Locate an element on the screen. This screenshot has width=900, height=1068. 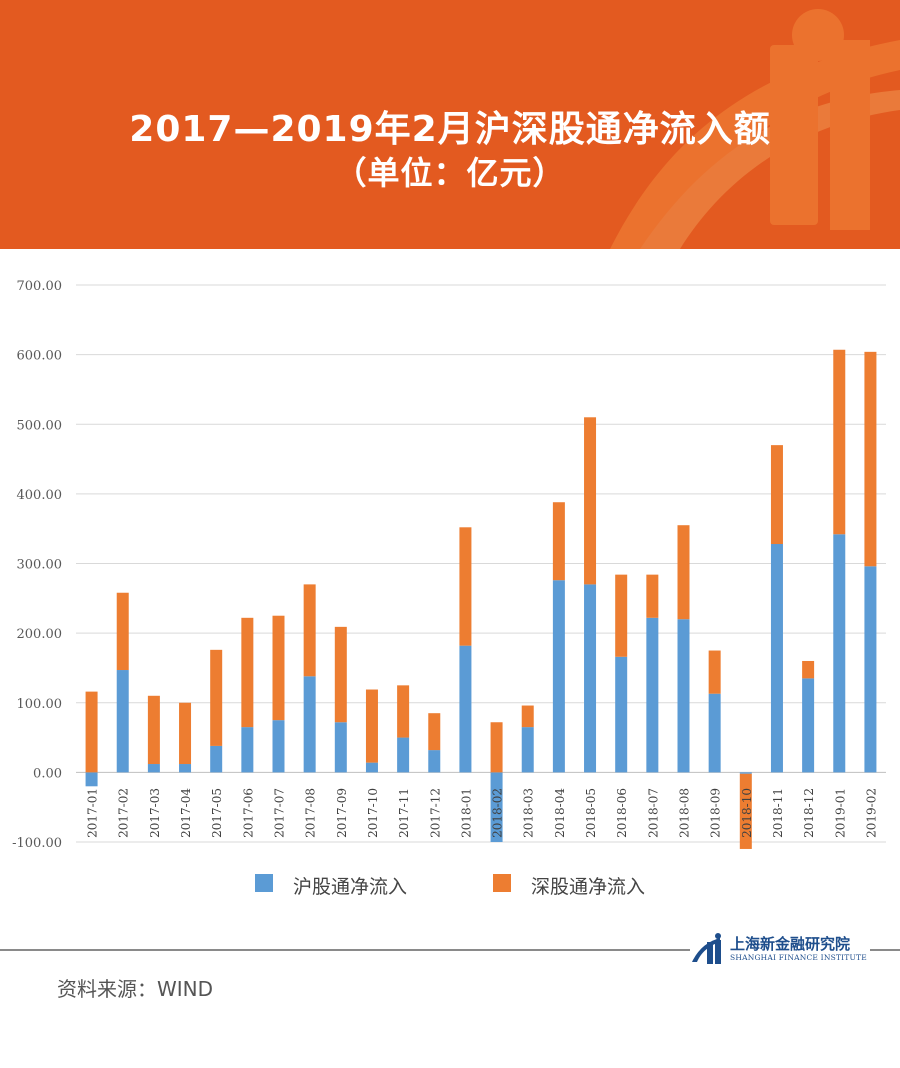
x-tick-label: 2017-03 is located at coordinates (155, 813).